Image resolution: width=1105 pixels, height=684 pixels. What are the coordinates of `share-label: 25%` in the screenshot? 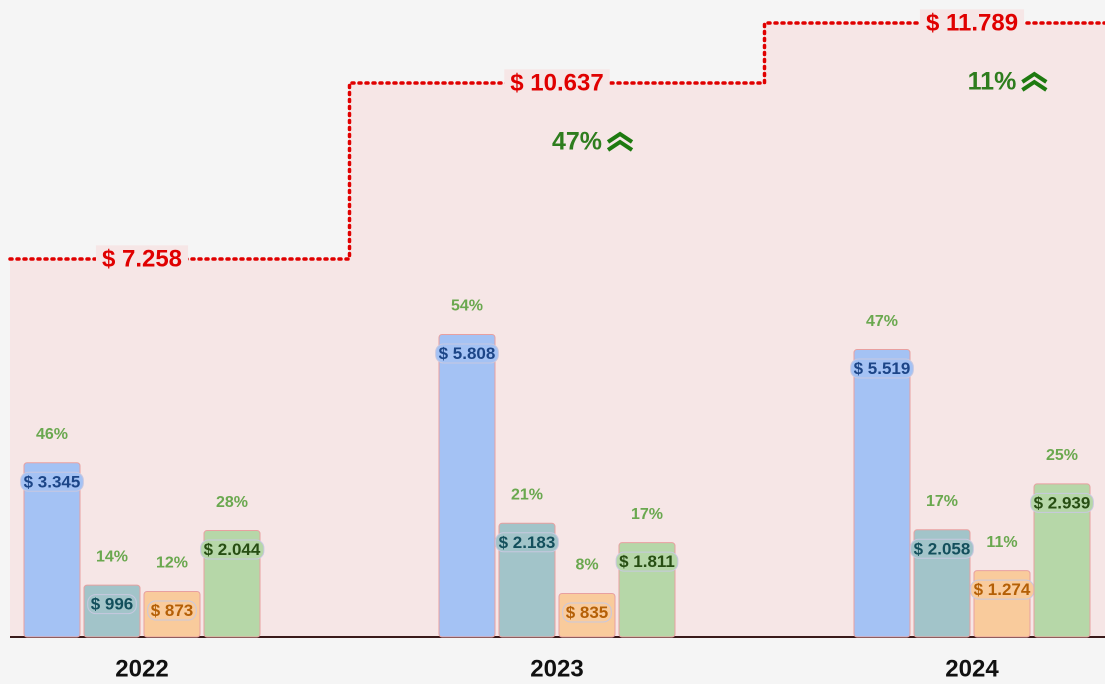 It's located at (1062, 455).